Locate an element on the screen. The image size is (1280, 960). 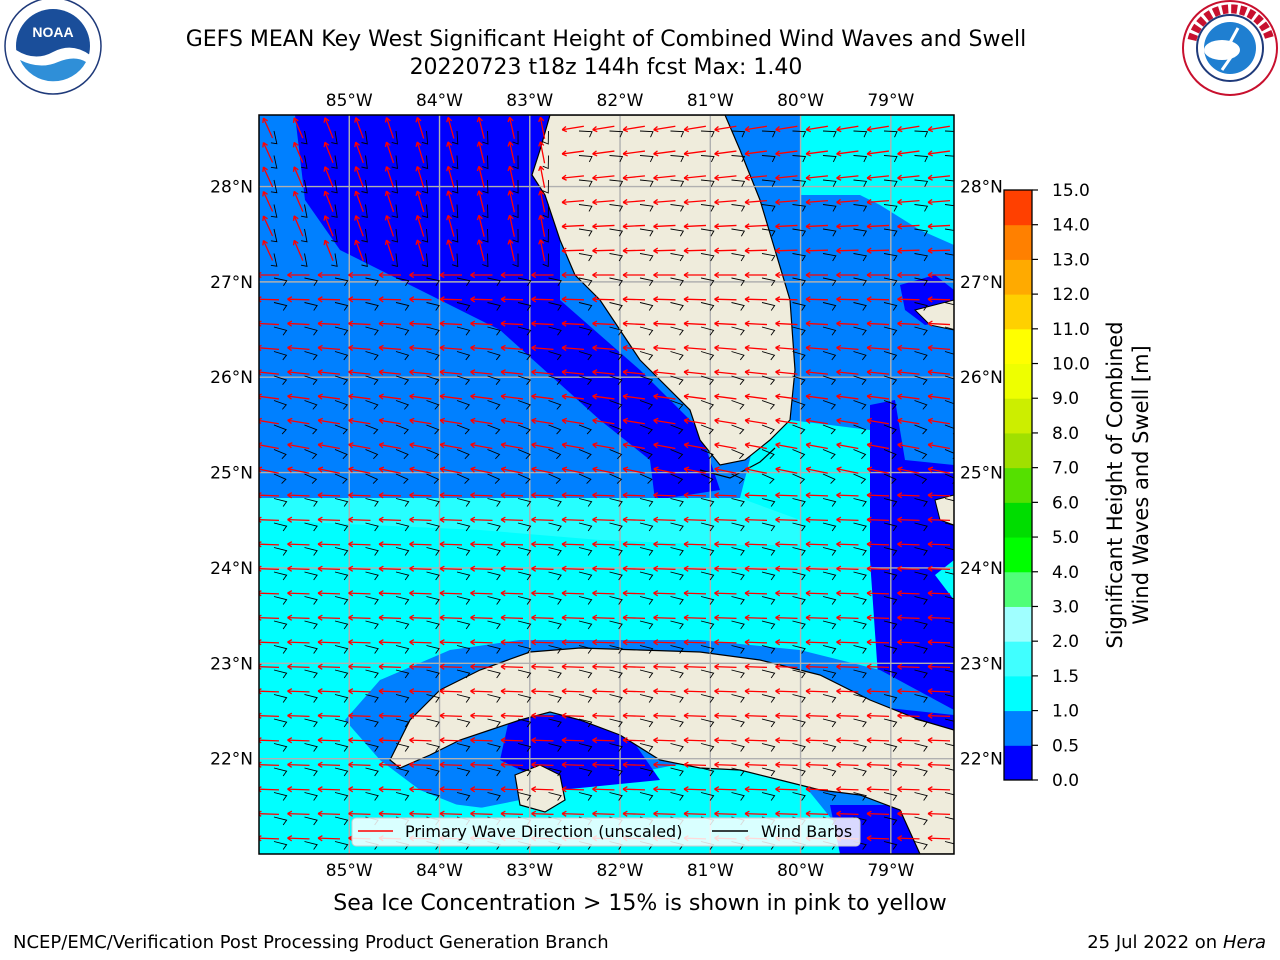
legend-wave-label: Primary Wave Direction (unscaled) is located at coordinates (543, 831).